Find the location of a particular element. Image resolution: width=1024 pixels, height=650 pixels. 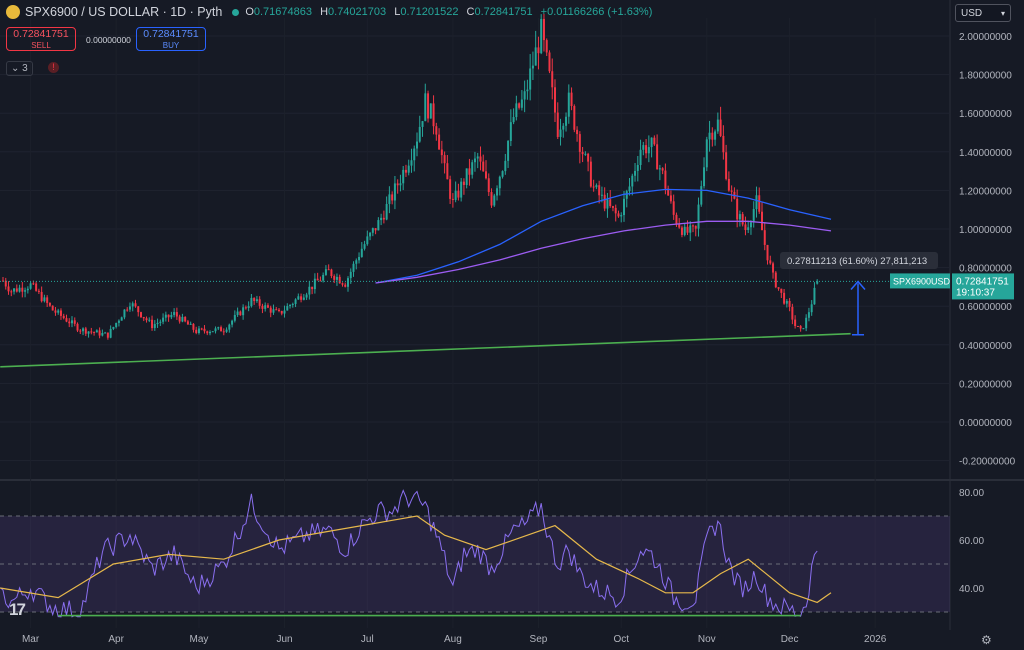

sell-price: 0.72841751 is located at coordinates (41, 34).